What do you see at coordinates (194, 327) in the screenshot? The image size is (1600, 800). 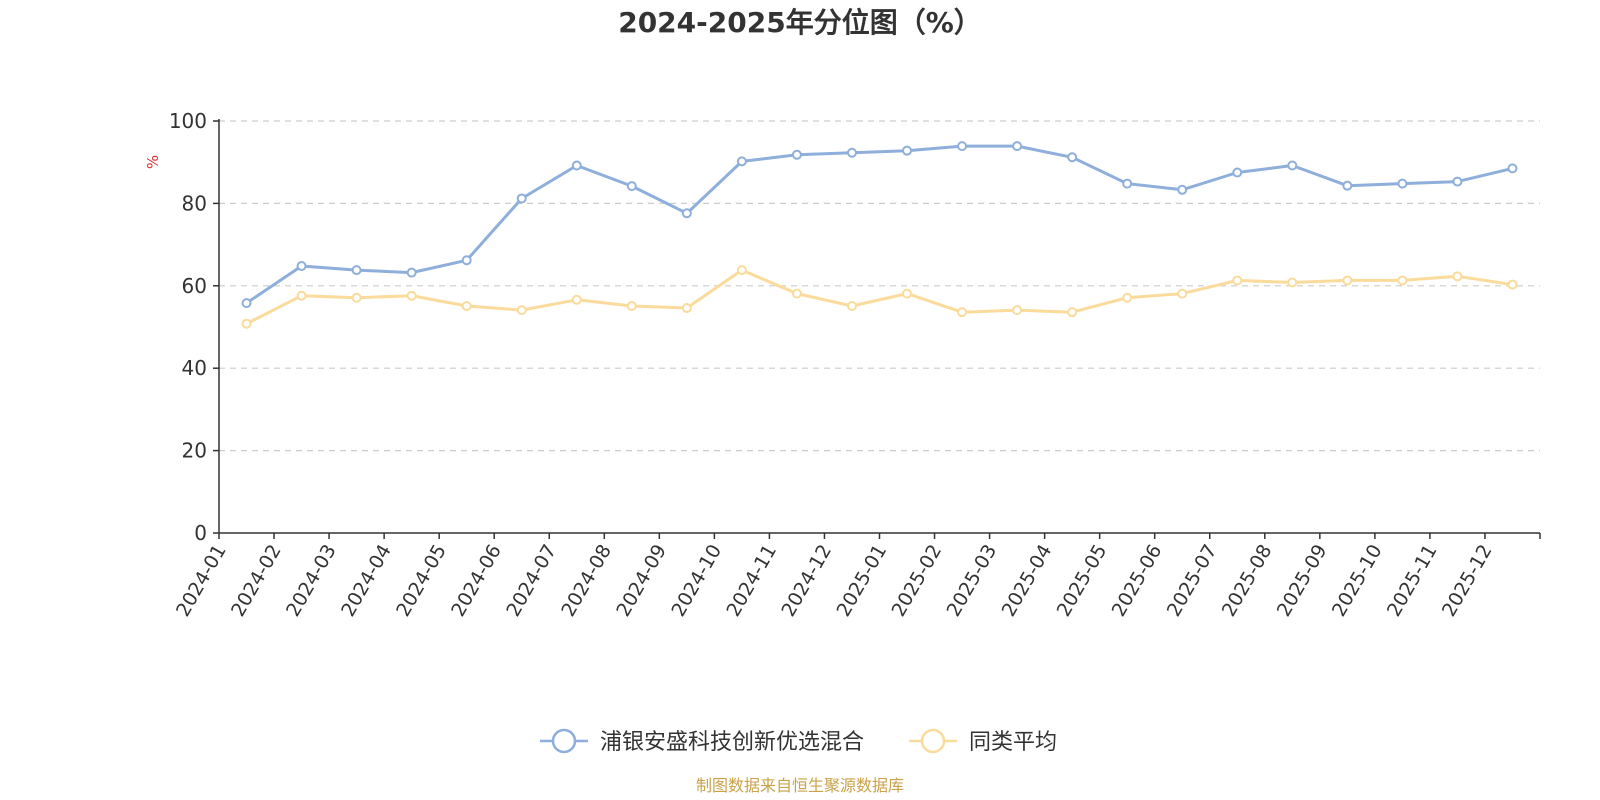 I see `y-axis-ticks: 0 20 40 60 80 100` at bounding box center [194, 327].